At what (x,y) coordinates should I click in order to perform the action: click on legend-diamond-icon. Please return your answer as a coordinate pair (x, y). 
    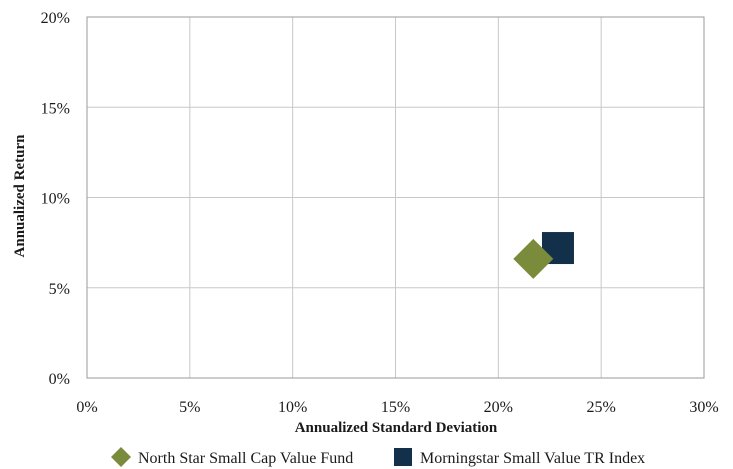
    Looking at the image, I should click on (121, 457).